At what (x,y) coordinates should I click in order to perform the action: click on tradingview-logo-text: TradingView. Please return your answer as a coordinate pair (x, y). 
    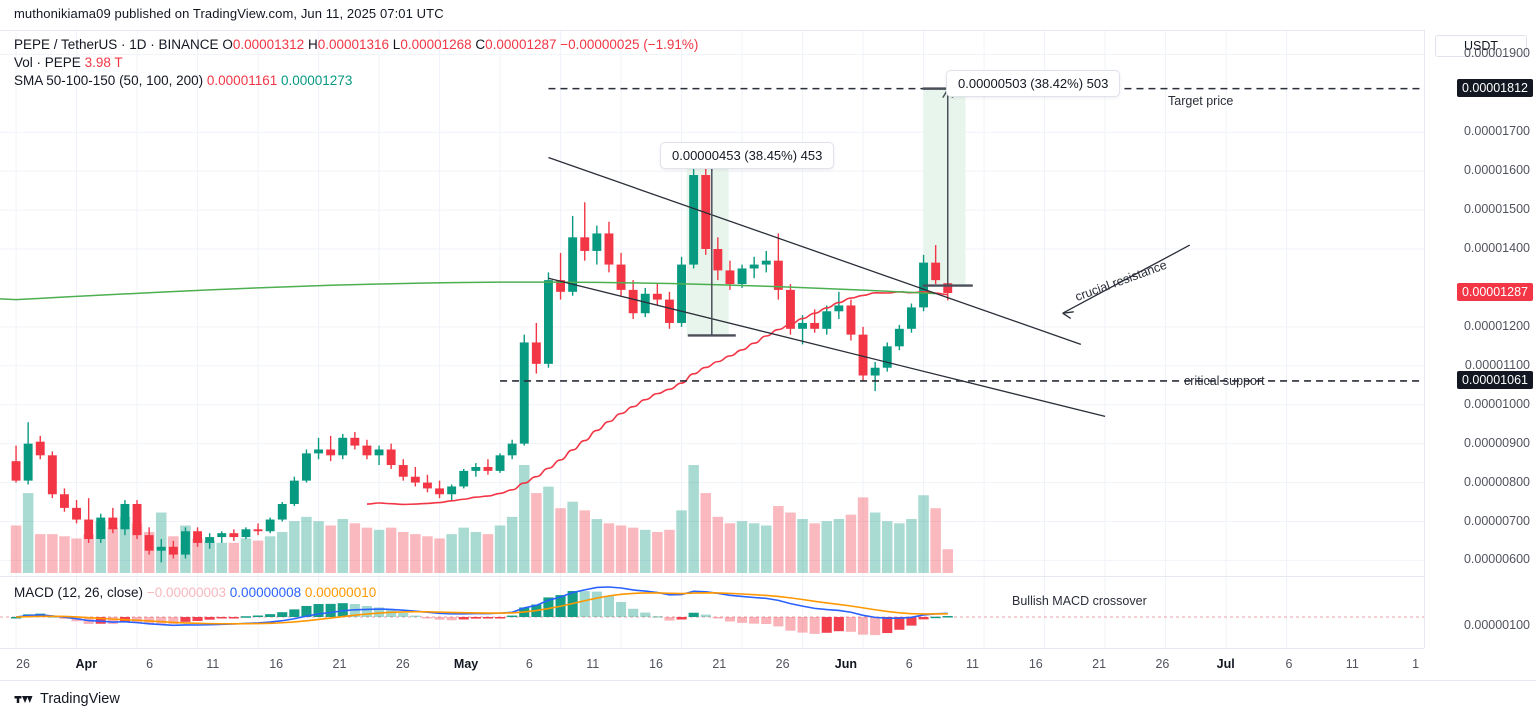
    Looking at the image, I should click on (80, 699).